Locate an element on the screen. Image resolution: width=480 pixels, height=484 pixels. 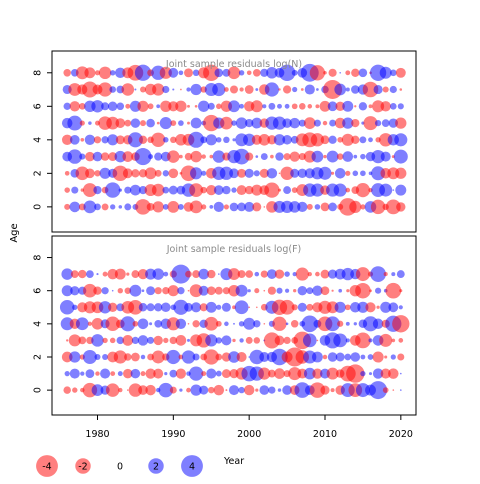
legend-label: 0 is located at coordinates (120, 467).